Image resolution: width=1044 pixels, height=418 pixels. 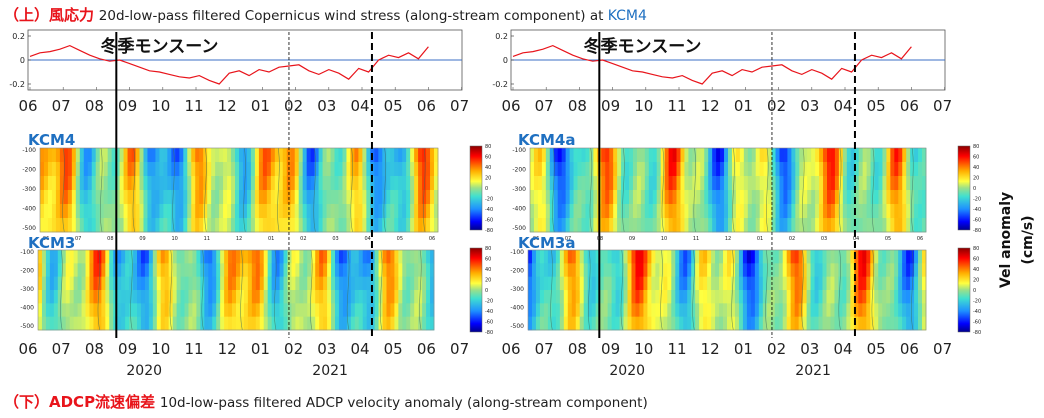 What do you see at coordinates (29, 150) in the screenshot?
I see `heatmap-ytick-label: -100` at bounding box center [29, 150].